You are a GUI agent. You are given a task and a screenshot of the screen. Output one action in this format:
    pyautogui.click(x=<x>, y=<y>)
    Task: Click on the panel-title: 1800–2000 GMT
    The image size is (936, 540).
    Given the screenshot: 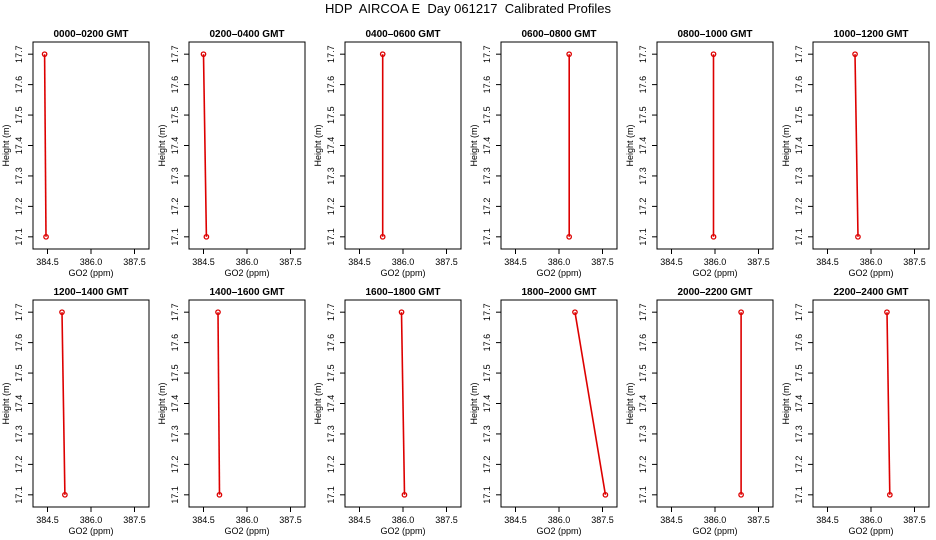 What is the action you would take?
    pyautogui.click(x=558, y=292)
    